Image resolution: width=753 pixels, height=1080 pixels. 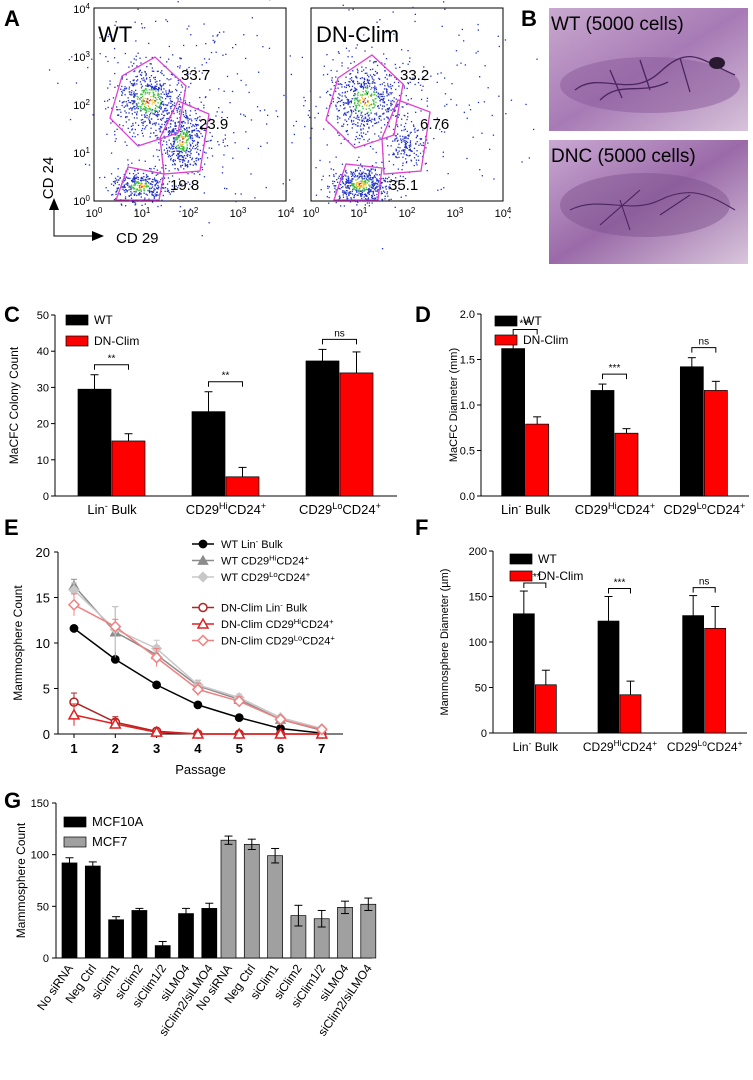 What do you see at coordinates (95, 509) in the screenshot?
I see `label-part: Lin` at bounding box center [95, 509].